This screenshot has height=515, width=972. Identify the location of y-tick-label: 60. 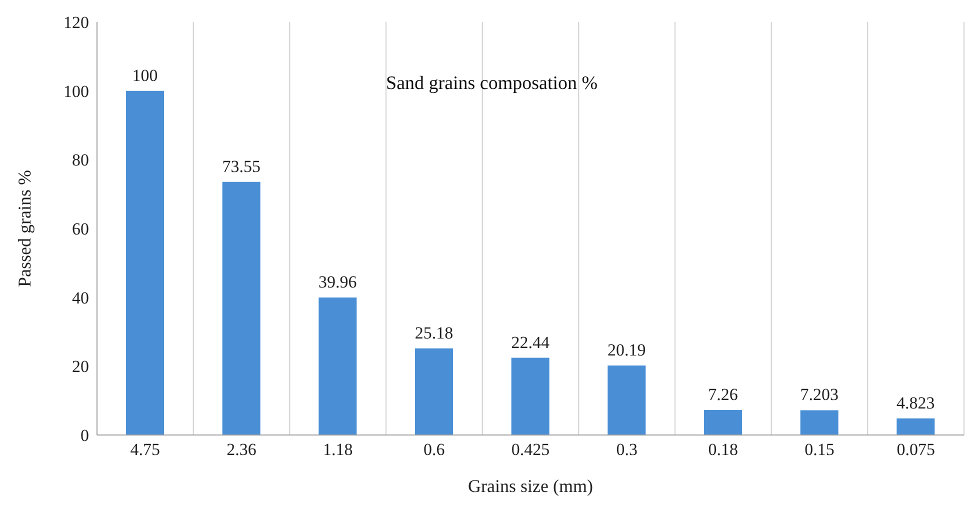
(80, 229).